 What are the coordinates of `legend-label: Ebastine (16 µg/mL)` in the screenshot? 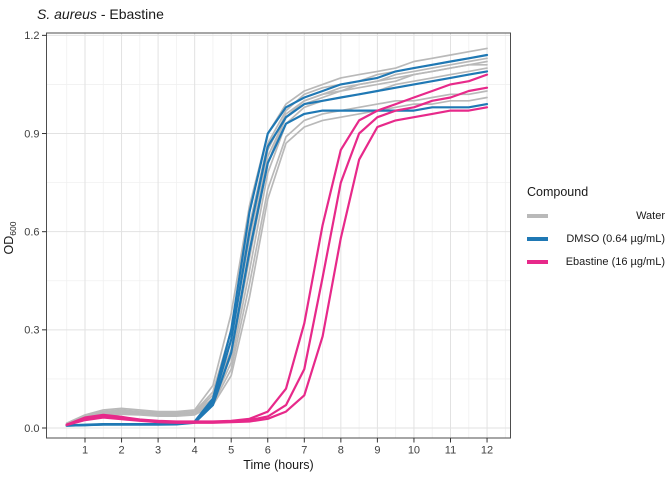 It's located at (615, 262).